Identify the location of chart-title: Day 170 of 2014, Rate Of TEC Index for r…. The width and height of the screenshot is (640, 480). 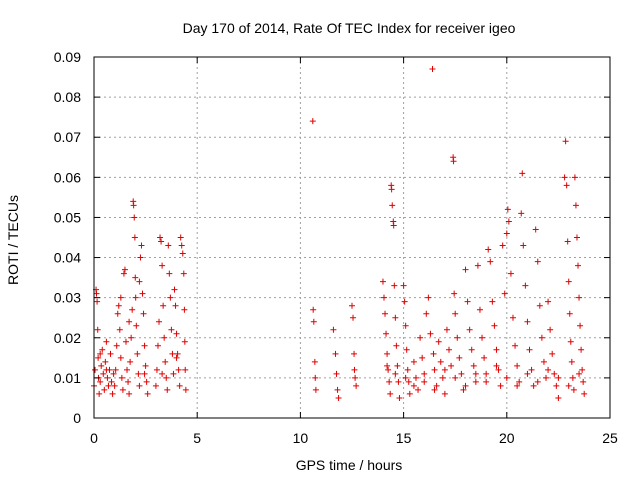
(349, 28).